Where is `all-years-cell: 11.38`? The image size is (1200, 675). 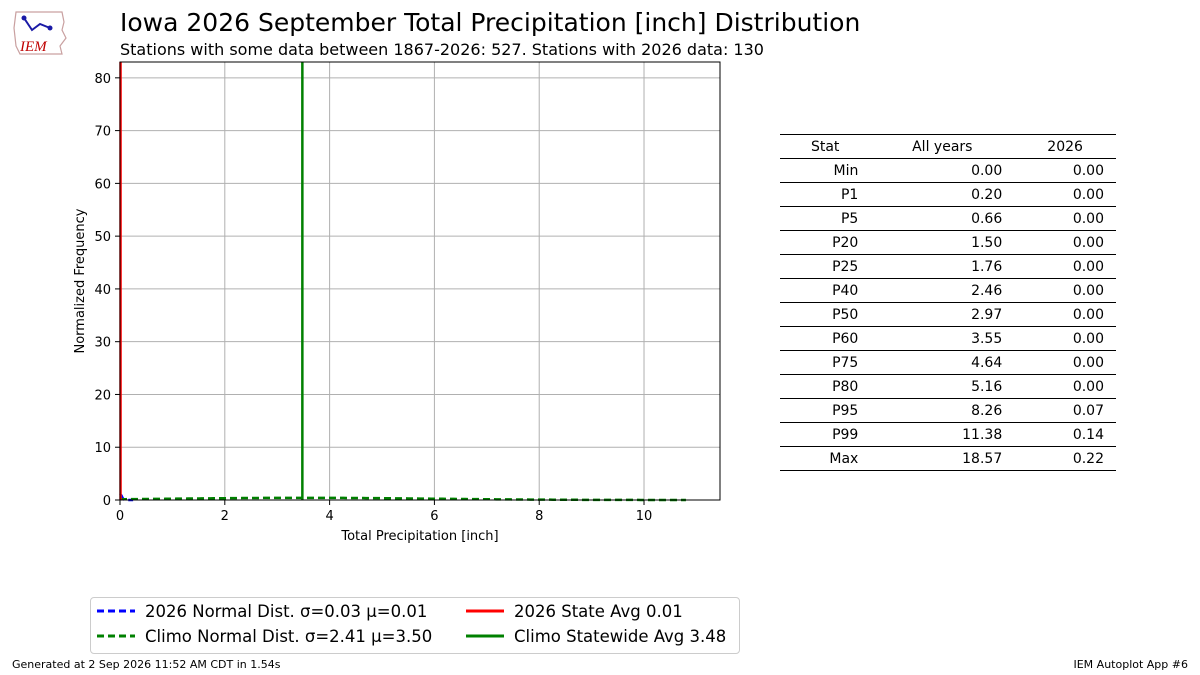
all-years-cell: 11.38 is located at coordinates (942, 434).